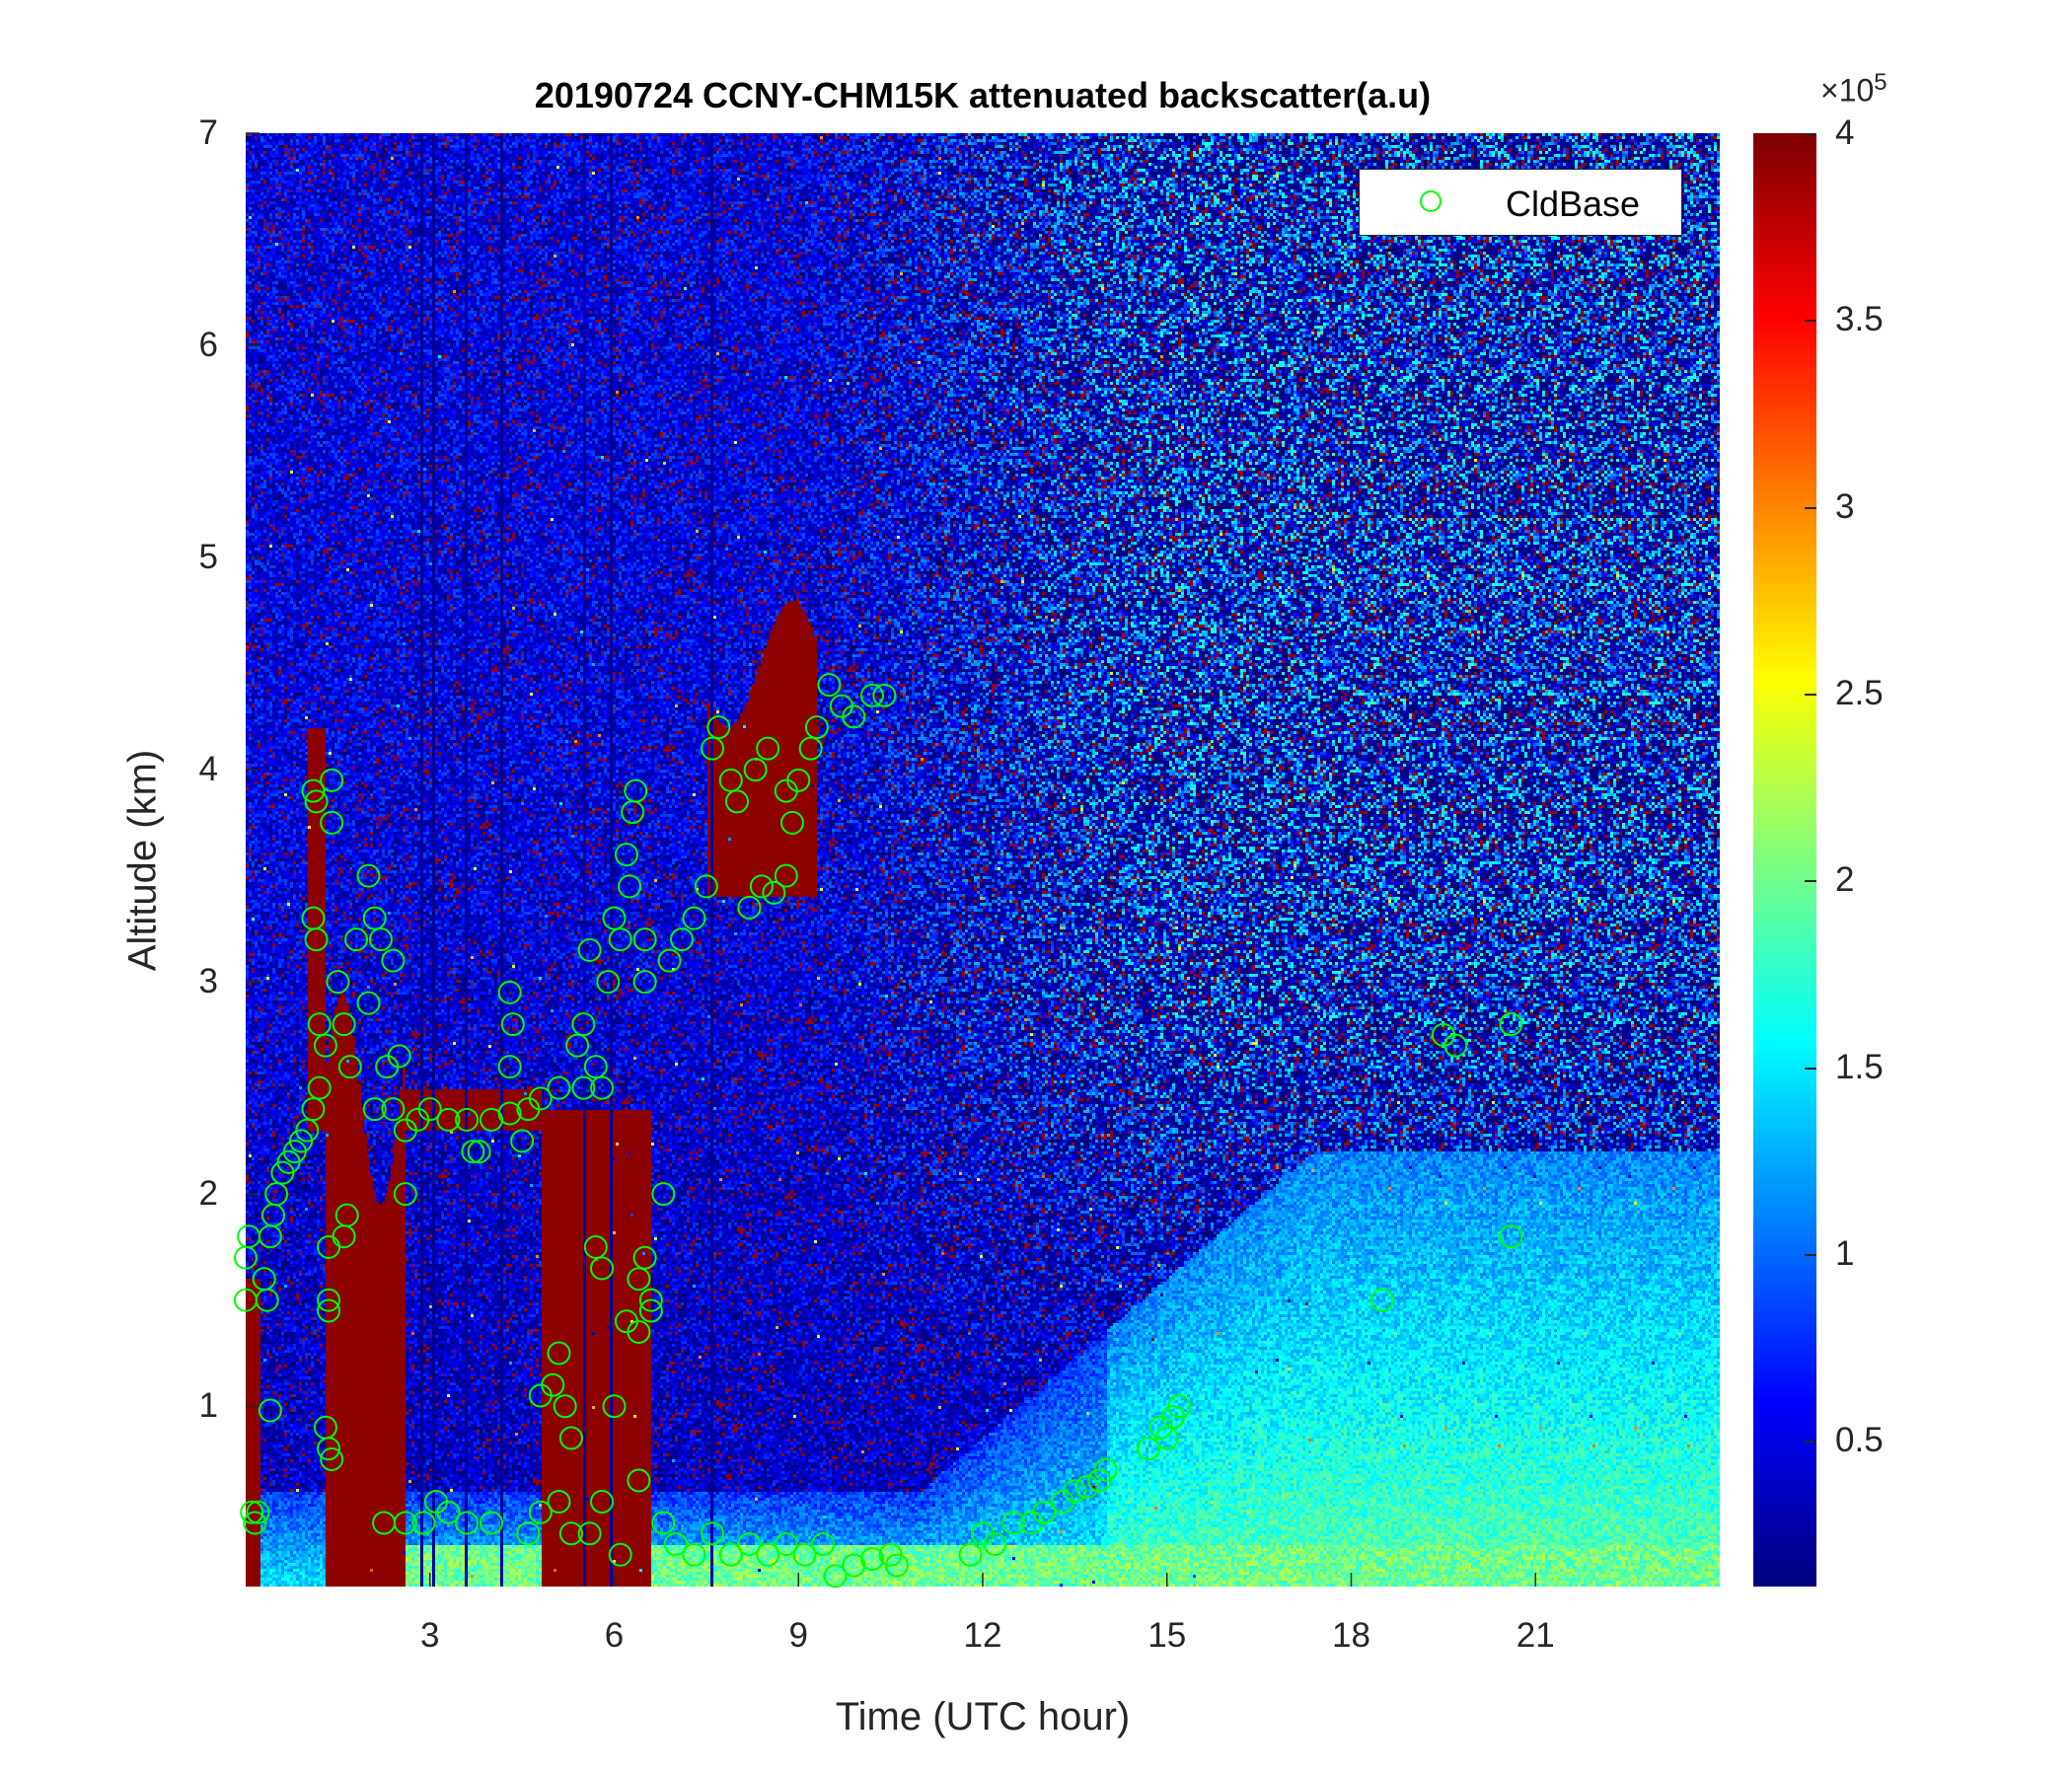 This screenshot has width=2072, height=1776. What do you see at coordinates (1785, 860) in the screenshot?
I see `colorbar` at bounding box center [1785, 860].